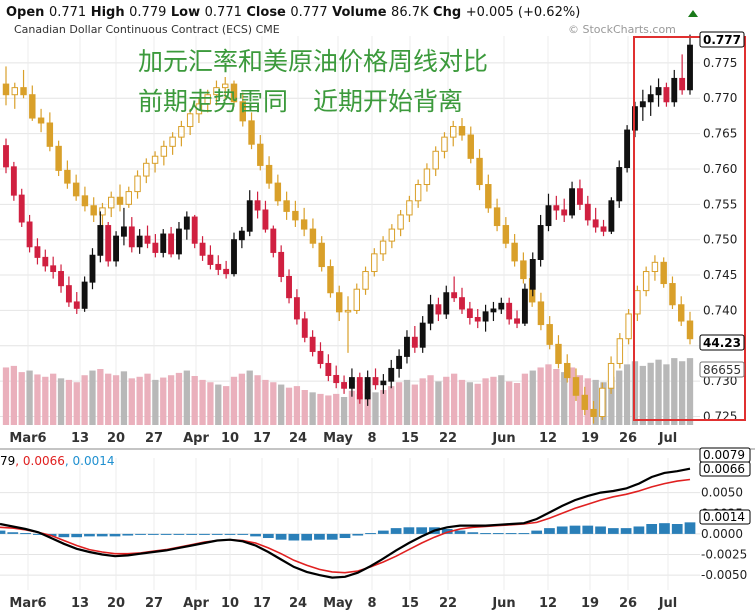 The image size is (755, 615). I want to click on macd-x-tick-label: Jul, so click(668, 603).